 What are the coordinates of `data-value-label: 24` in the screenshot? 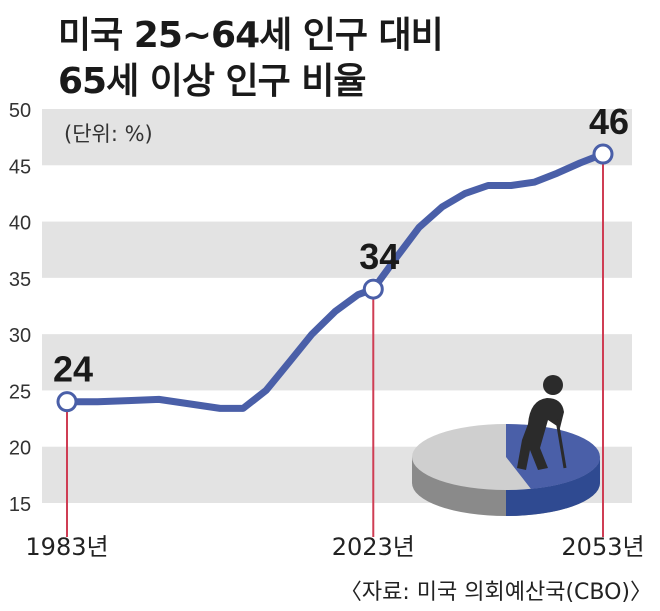 It's located at (73, 369).